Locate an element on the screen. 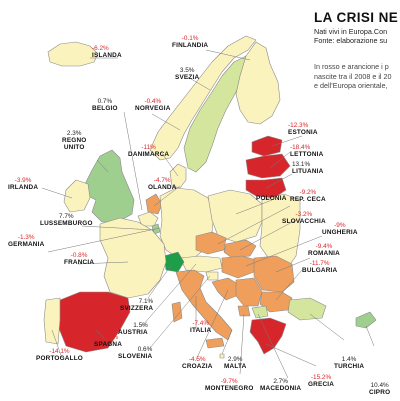  country-estonia is located at coordinates (267, 146).